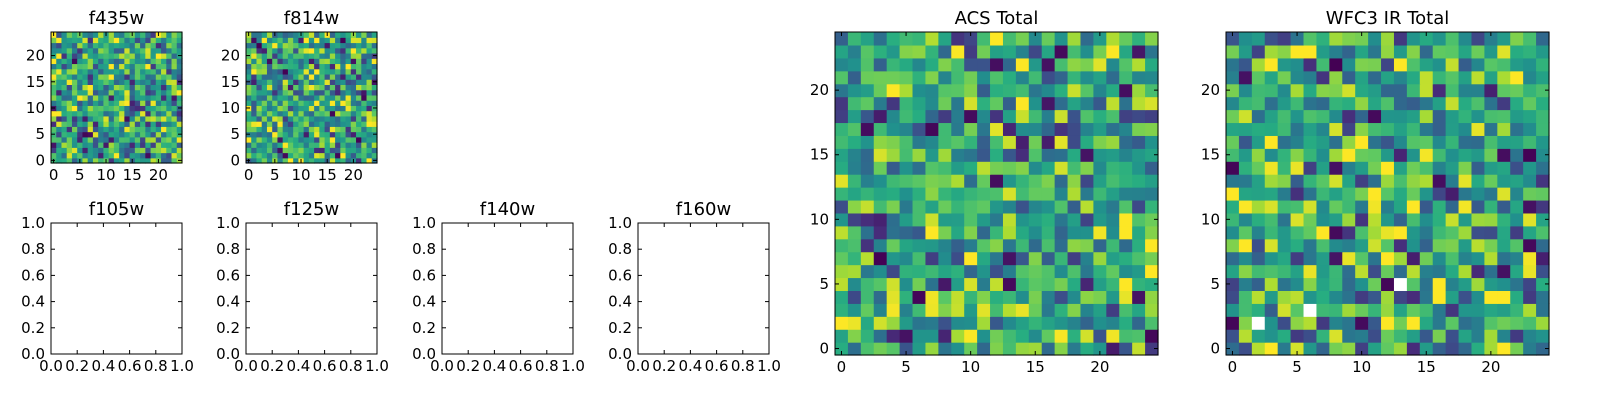  Describe the element at coordinates (494, 366) in the screenshot. I see `x-tick-label: 0.4` at that location.